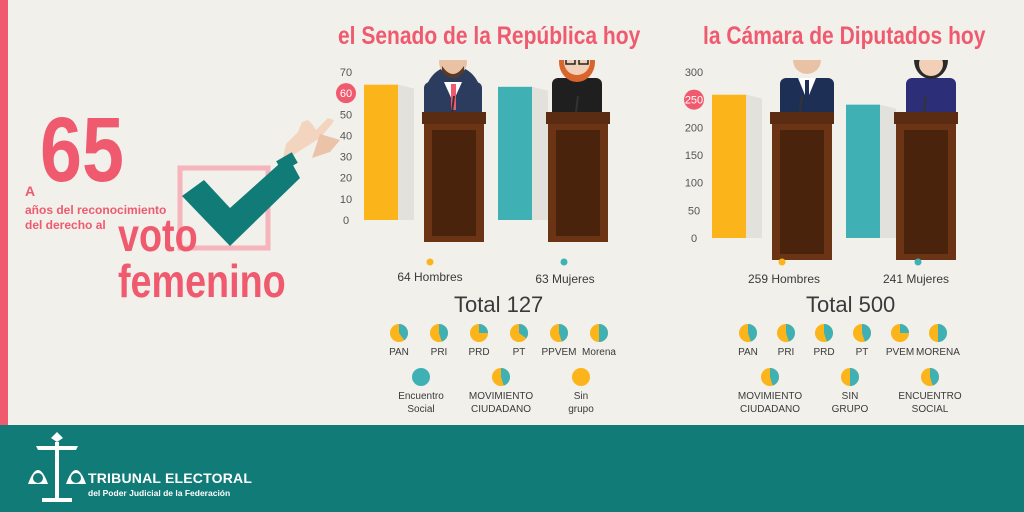 This screenshot has height=512, width=1024. Describe the element at coordinates (421, 396) in the screenshot. I see `party-name: Encuentro` at that location.